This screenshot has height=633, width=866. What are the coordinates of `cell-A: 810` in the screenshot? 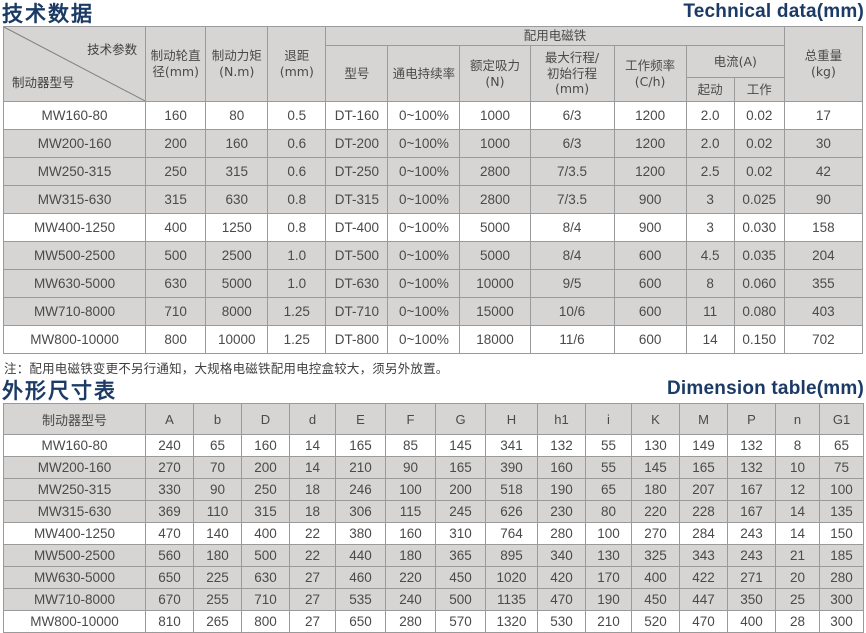 It's located at (169, 621).